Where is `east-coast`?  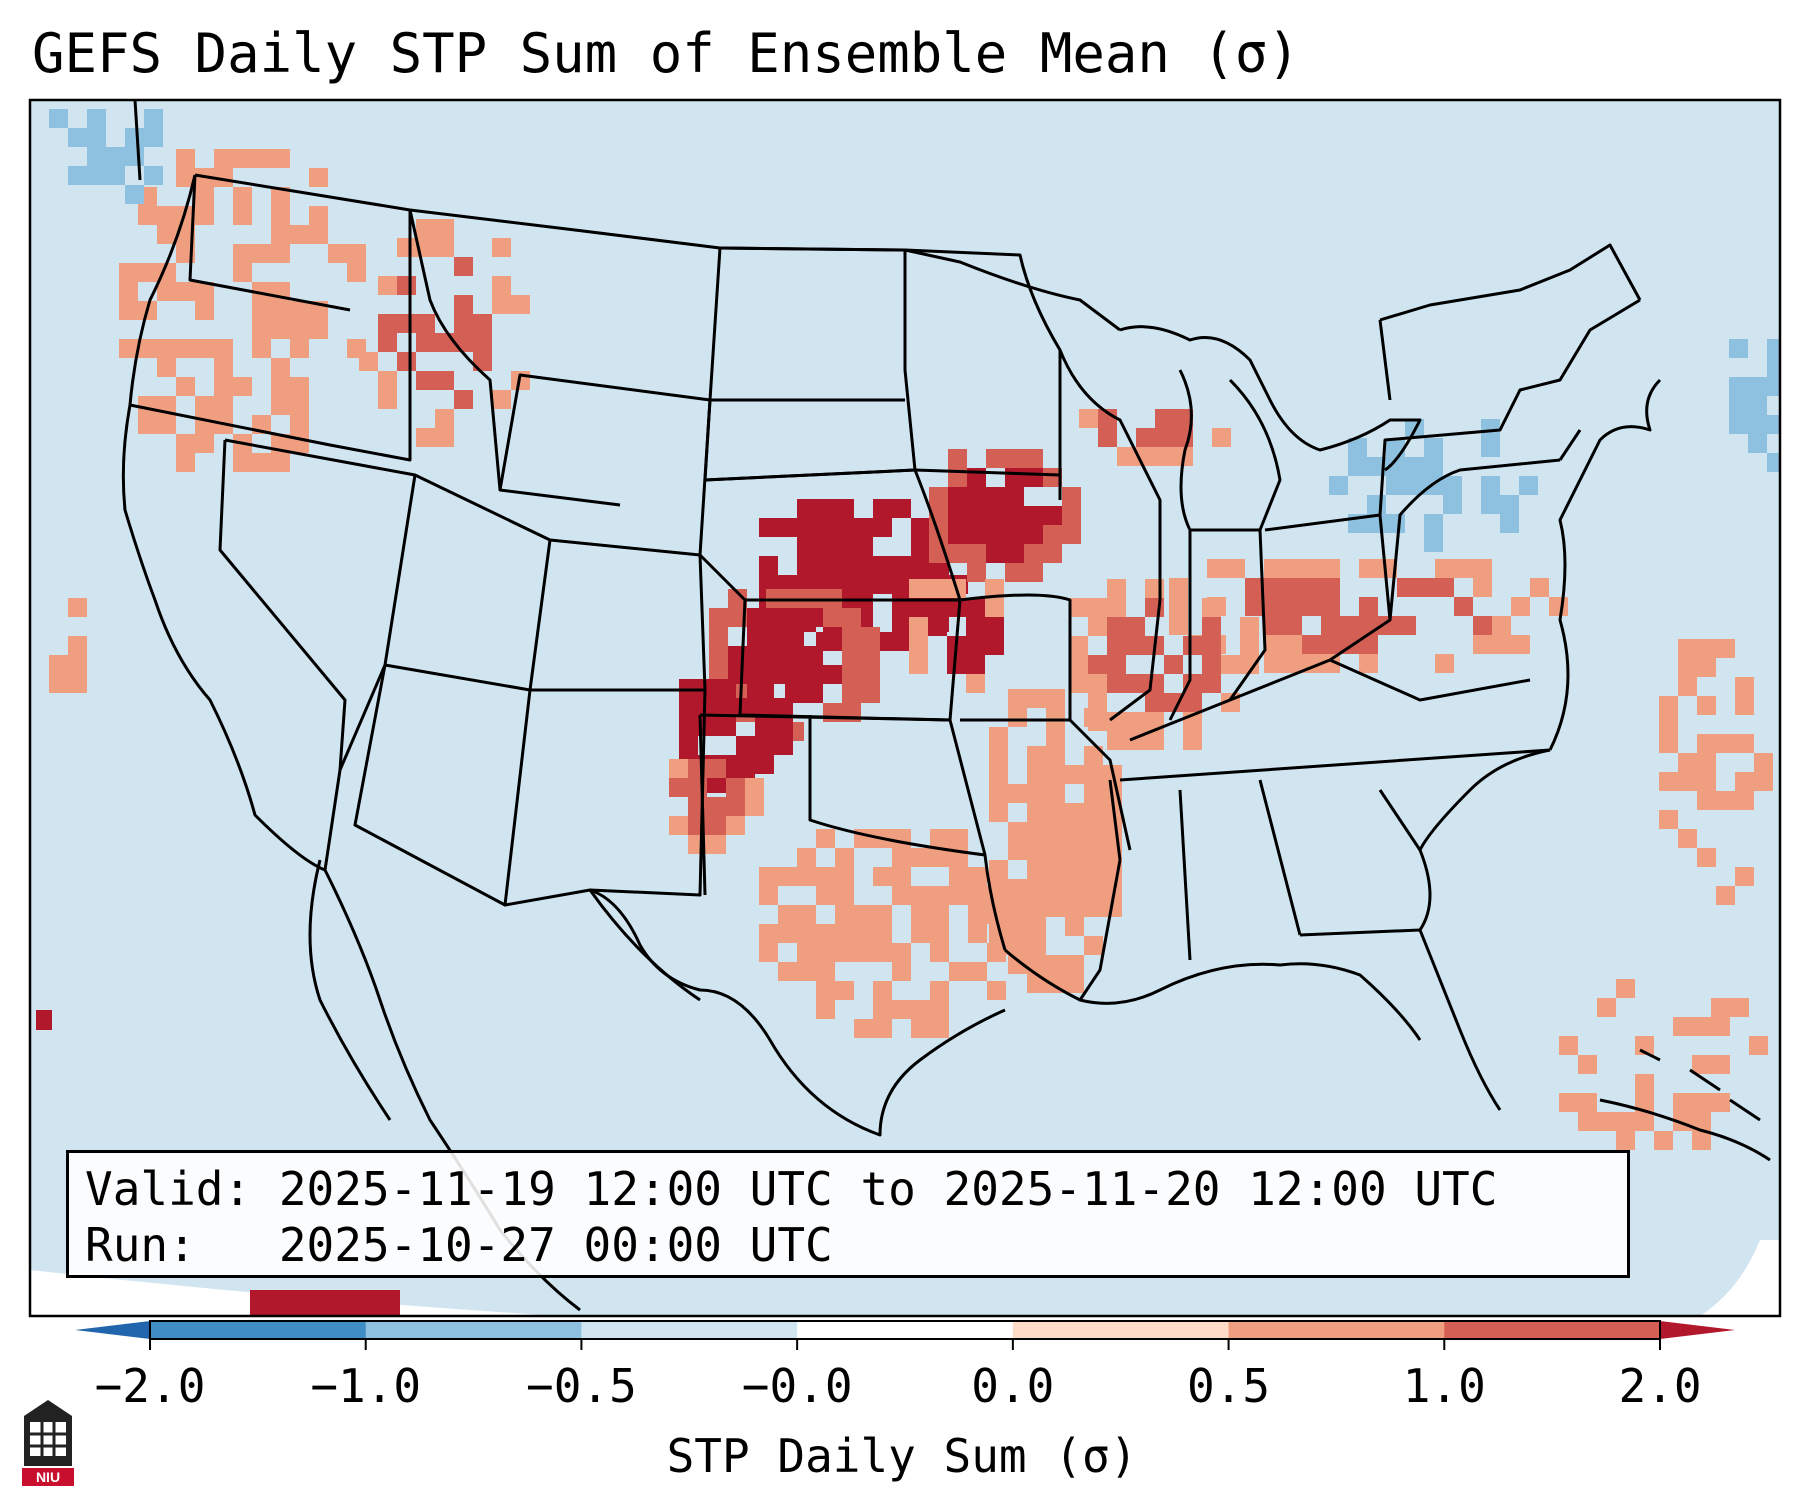
east-coast is located at coordinates (1605, 564).